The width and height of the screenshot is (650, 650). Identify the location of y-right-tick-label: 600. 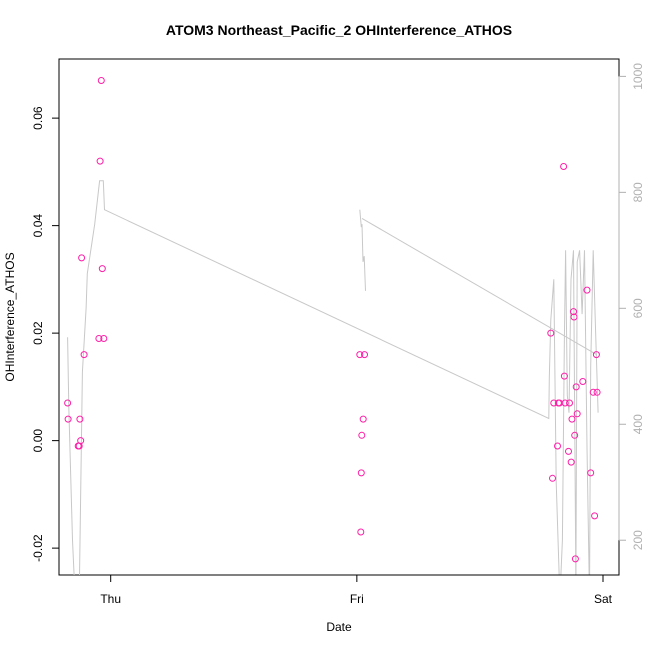
(638, 308).